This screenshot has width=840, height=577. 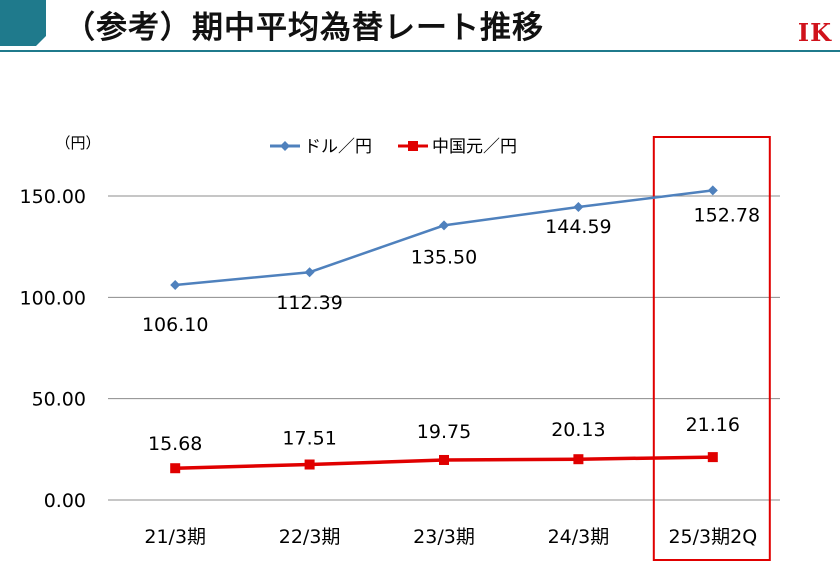 I want to click on series-line-usd, so click(x=444, y=238).